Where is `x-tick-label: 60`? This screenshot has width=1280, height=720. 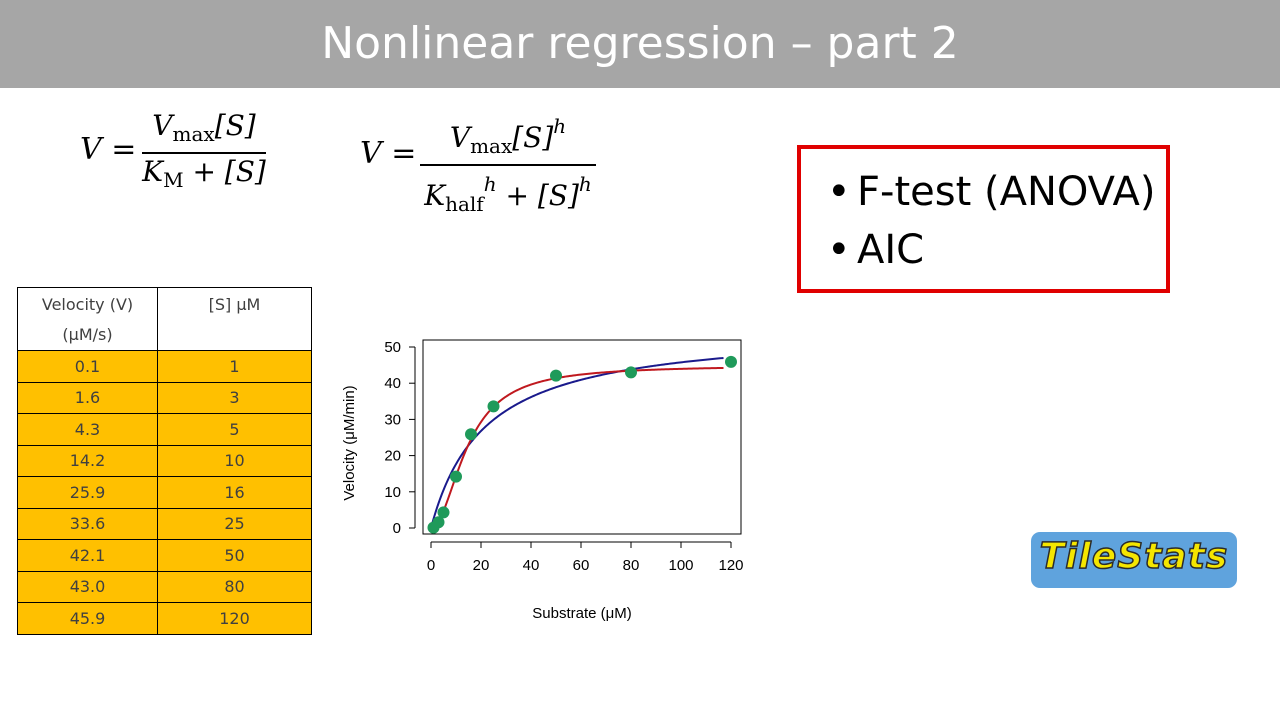
x-tick-label: 60 is located at coordinates (581, 565).